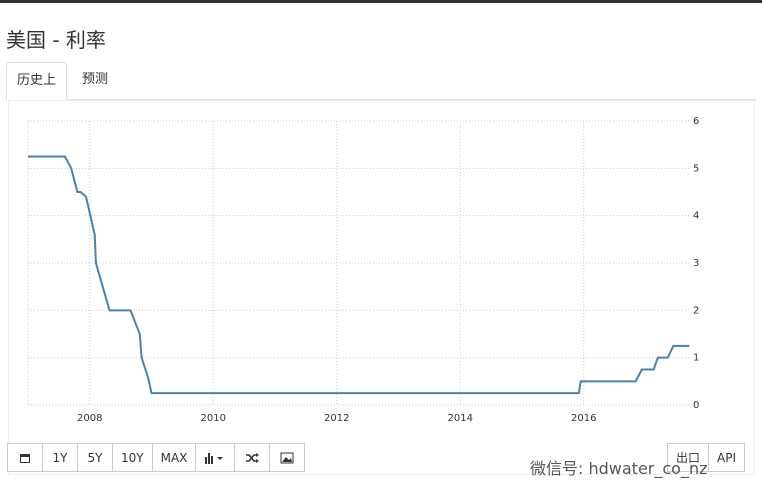 This screenshot has width=762, height=499. I want to click on image-icon, so click(287, 457).